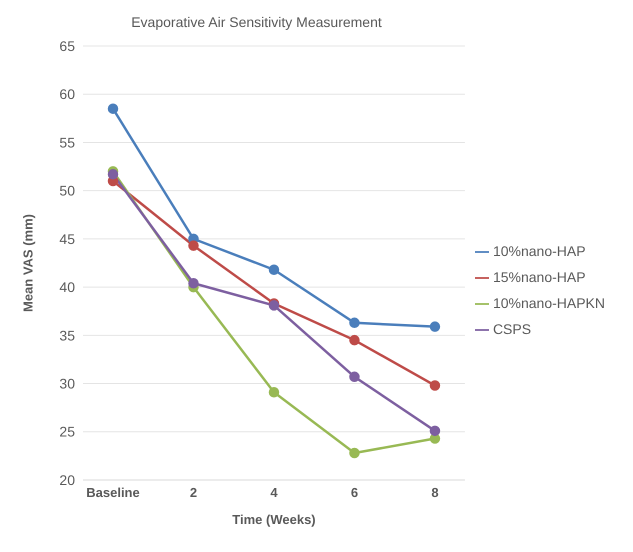  Describe the element at coordinates (67, 46) in the screenshot. I see `y-tick-label: 65` at that location.